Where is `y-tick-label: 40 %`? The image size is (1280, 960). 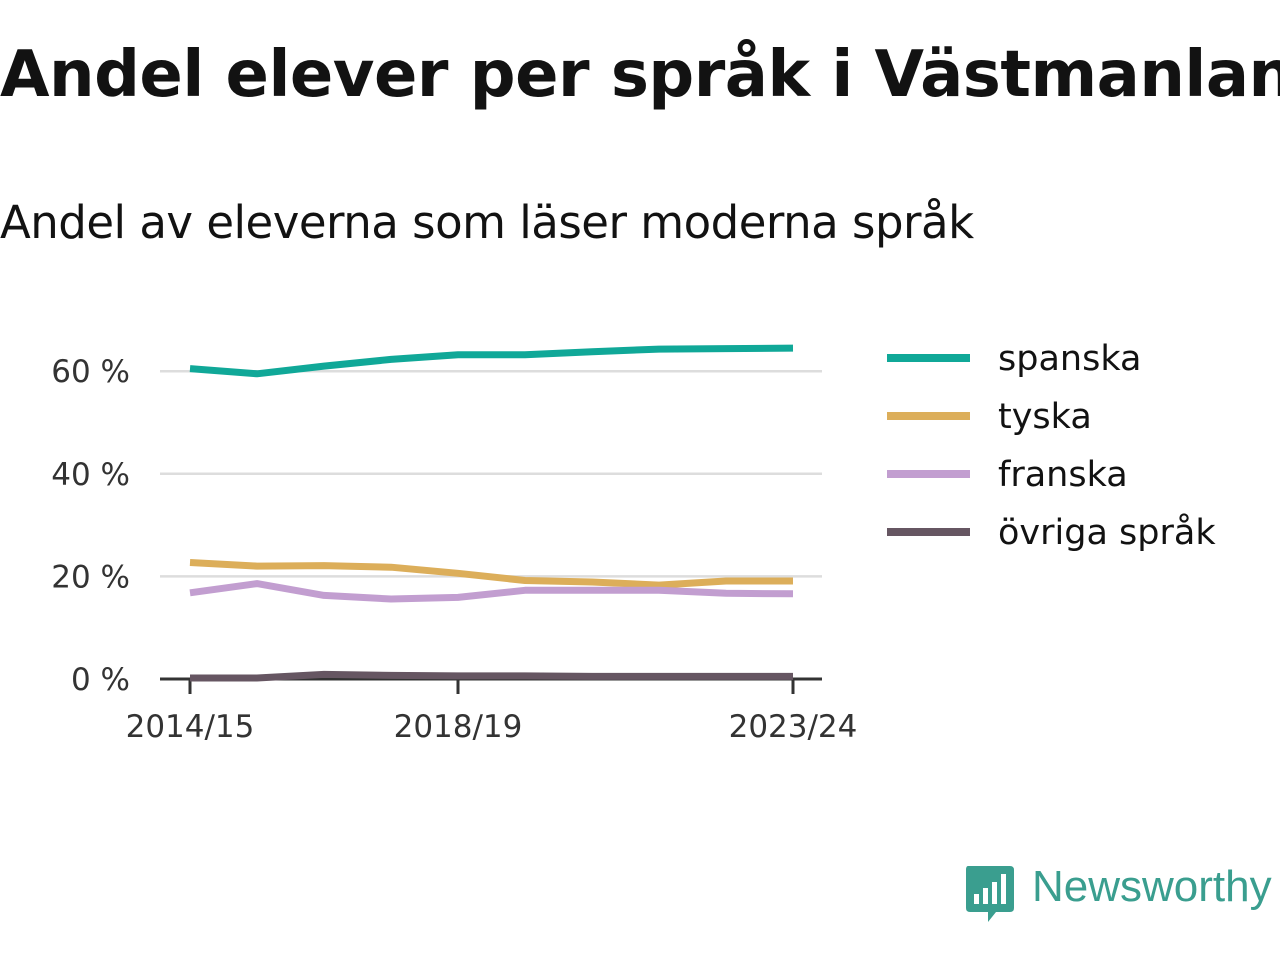 y-tick-label: 40 % is located at coordinates (90, 475).